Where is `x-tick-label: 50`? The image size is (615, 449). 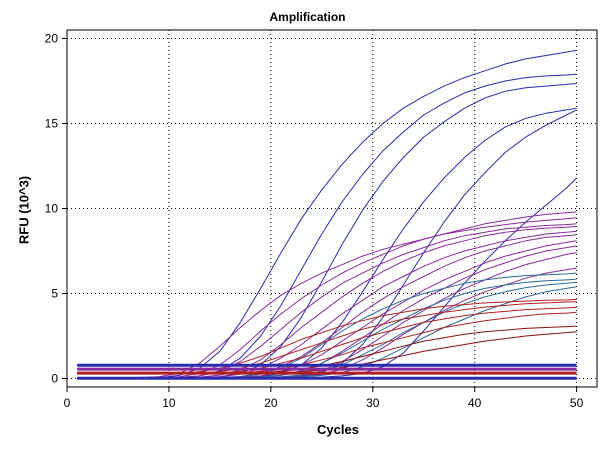 x-tick-label: 50 is located at coordinates (577, 403).